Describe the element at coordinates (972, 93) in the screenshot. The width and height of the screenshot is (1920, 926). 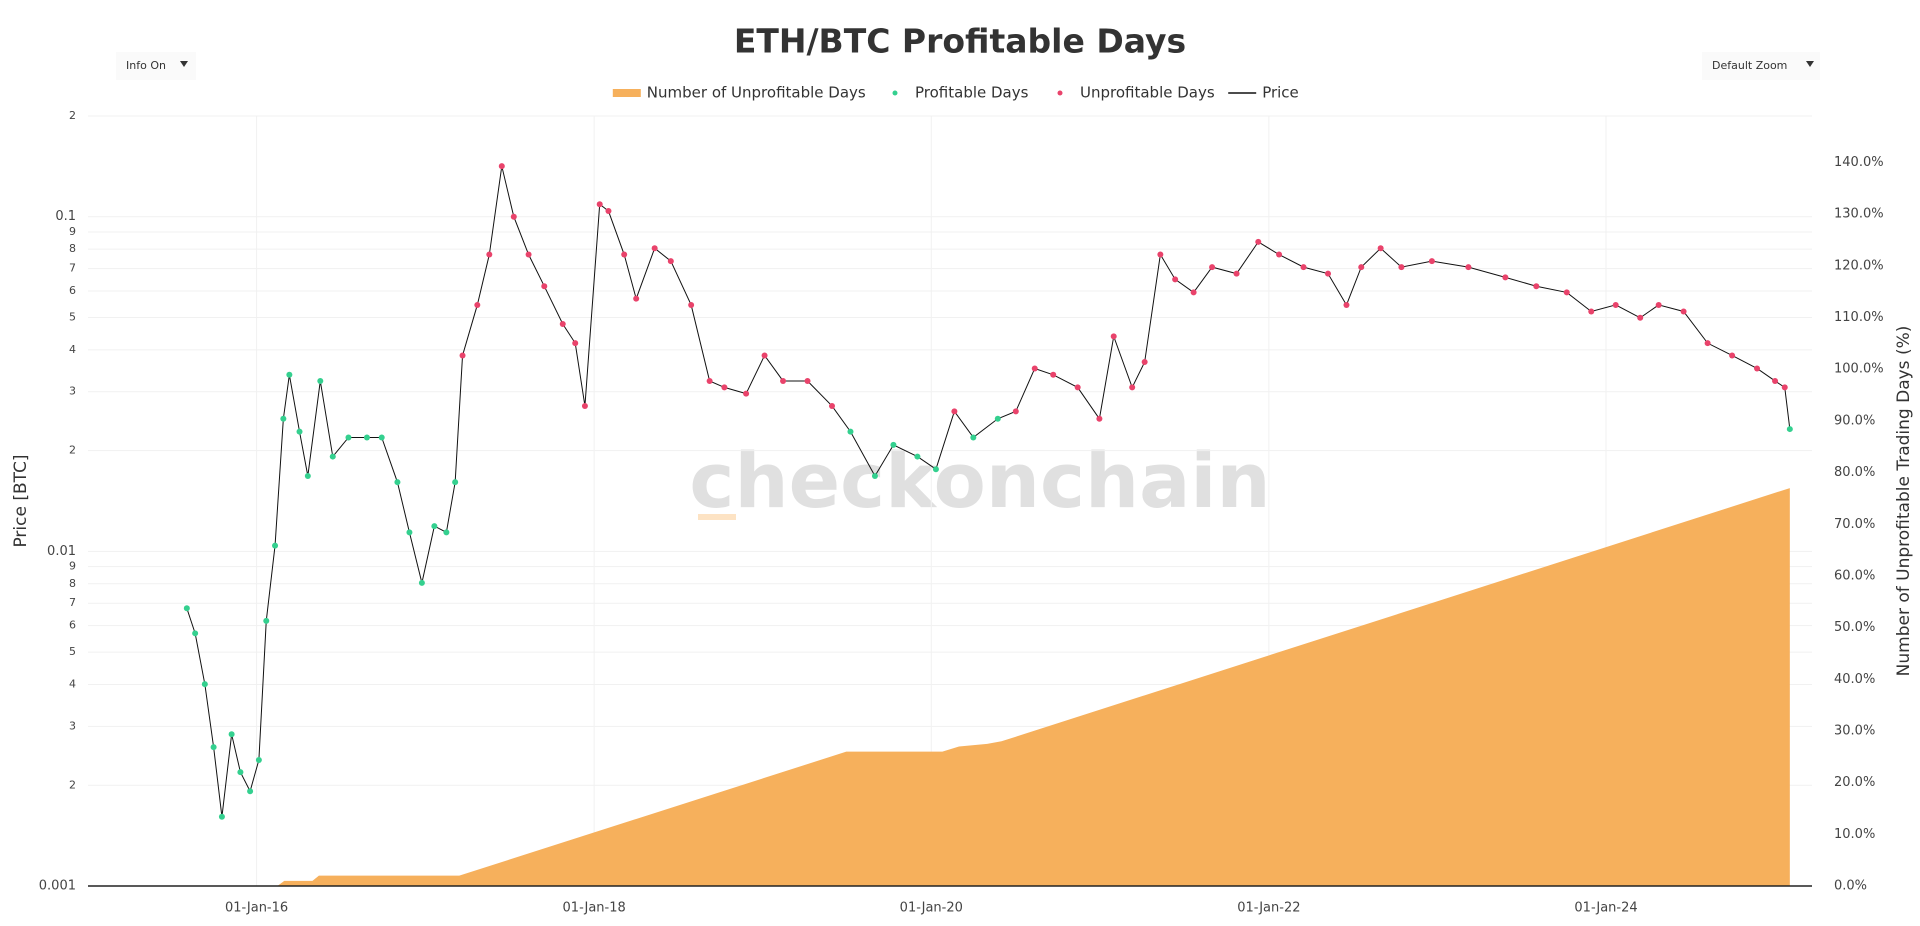
I see `legend-label: Profitable Days` at that location.